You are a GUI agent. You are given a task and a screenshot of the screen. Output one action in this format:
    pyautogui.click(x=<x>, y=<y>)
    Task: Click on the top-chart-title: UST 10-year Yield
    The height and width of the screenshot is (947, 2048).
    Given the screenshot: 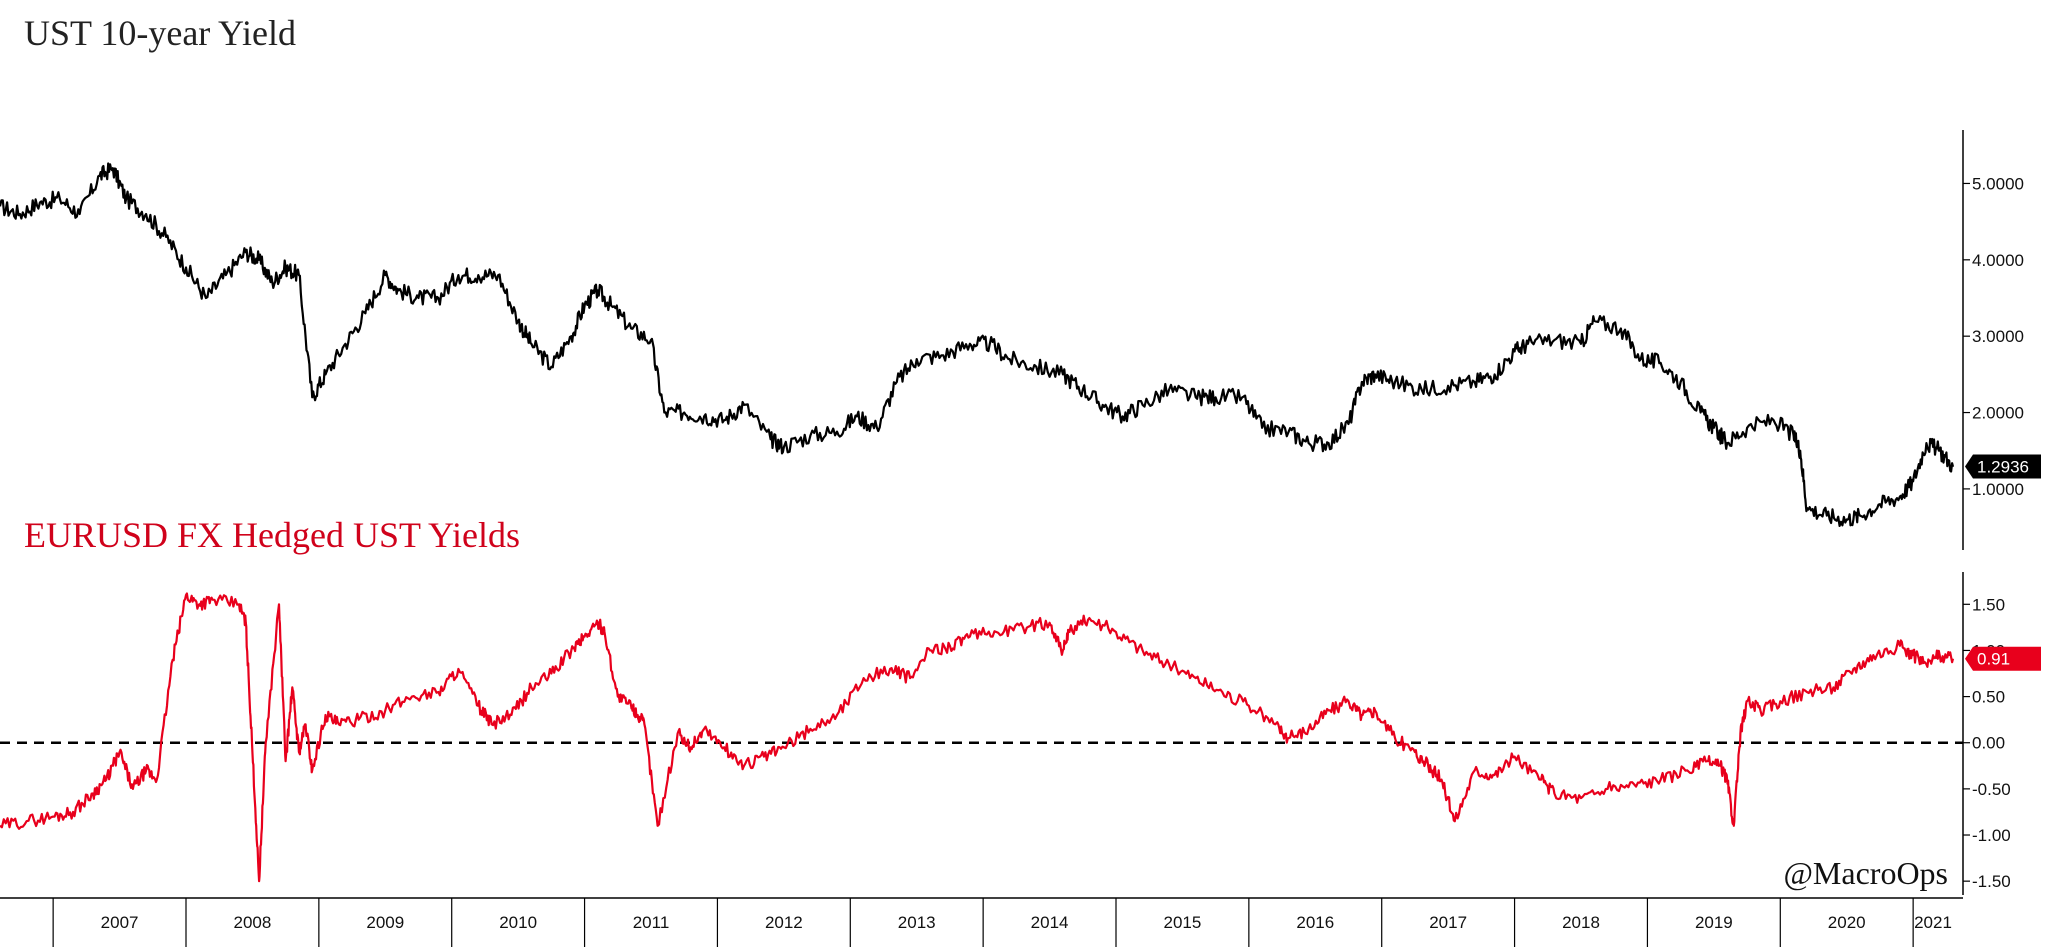 What is the action you would take?
    pyautogui.click(x=160, y=33)
    